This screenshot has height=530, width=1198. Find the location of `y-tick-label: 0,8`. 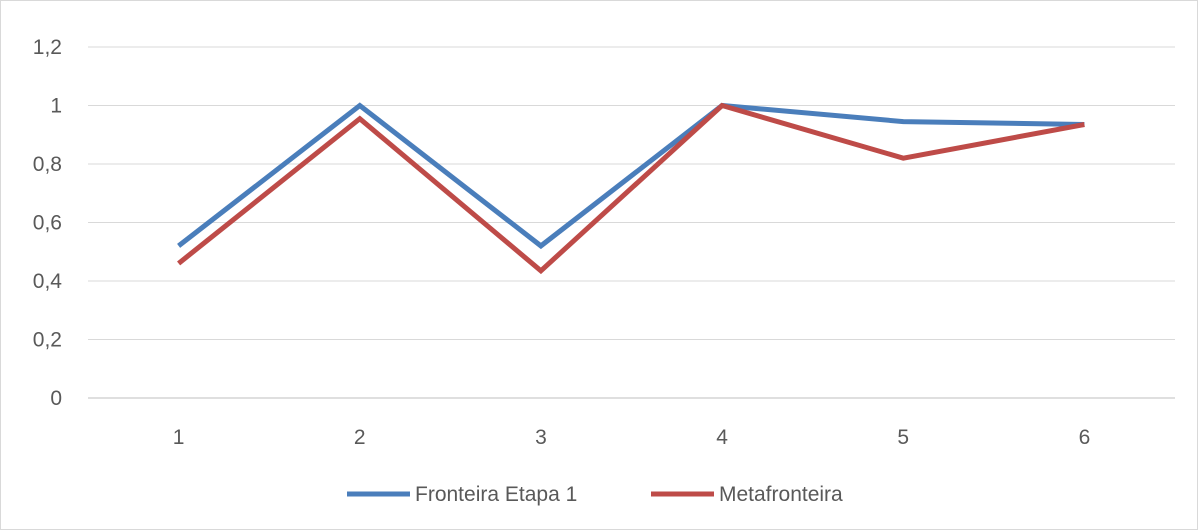

y-tick-label: 0,8 is located at coordinates (47, 164).